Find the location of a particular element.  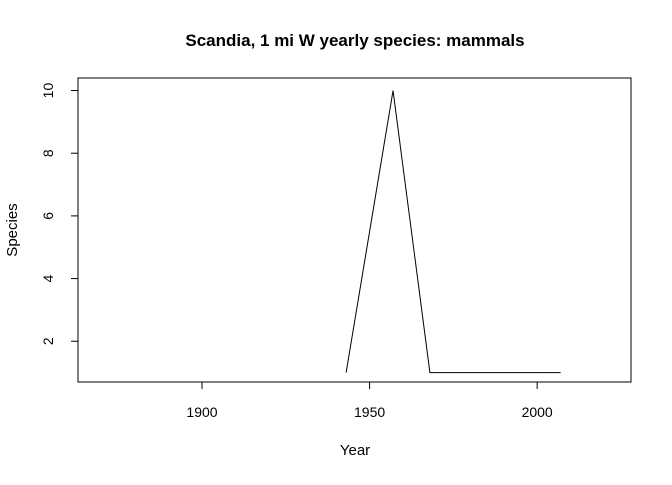

x-axis-label: Year is located at coordinates (355, 450).